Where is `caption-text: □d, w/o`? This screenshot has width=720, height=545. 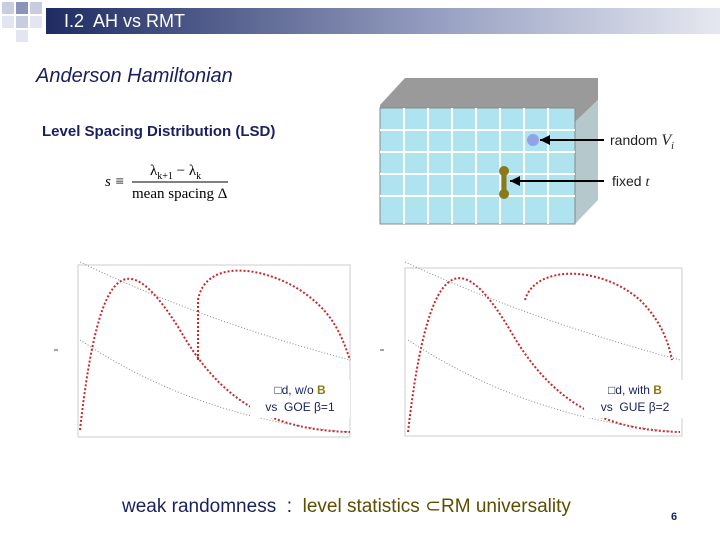
caption-text: □d, w/o is located at coordinates (295, 390).